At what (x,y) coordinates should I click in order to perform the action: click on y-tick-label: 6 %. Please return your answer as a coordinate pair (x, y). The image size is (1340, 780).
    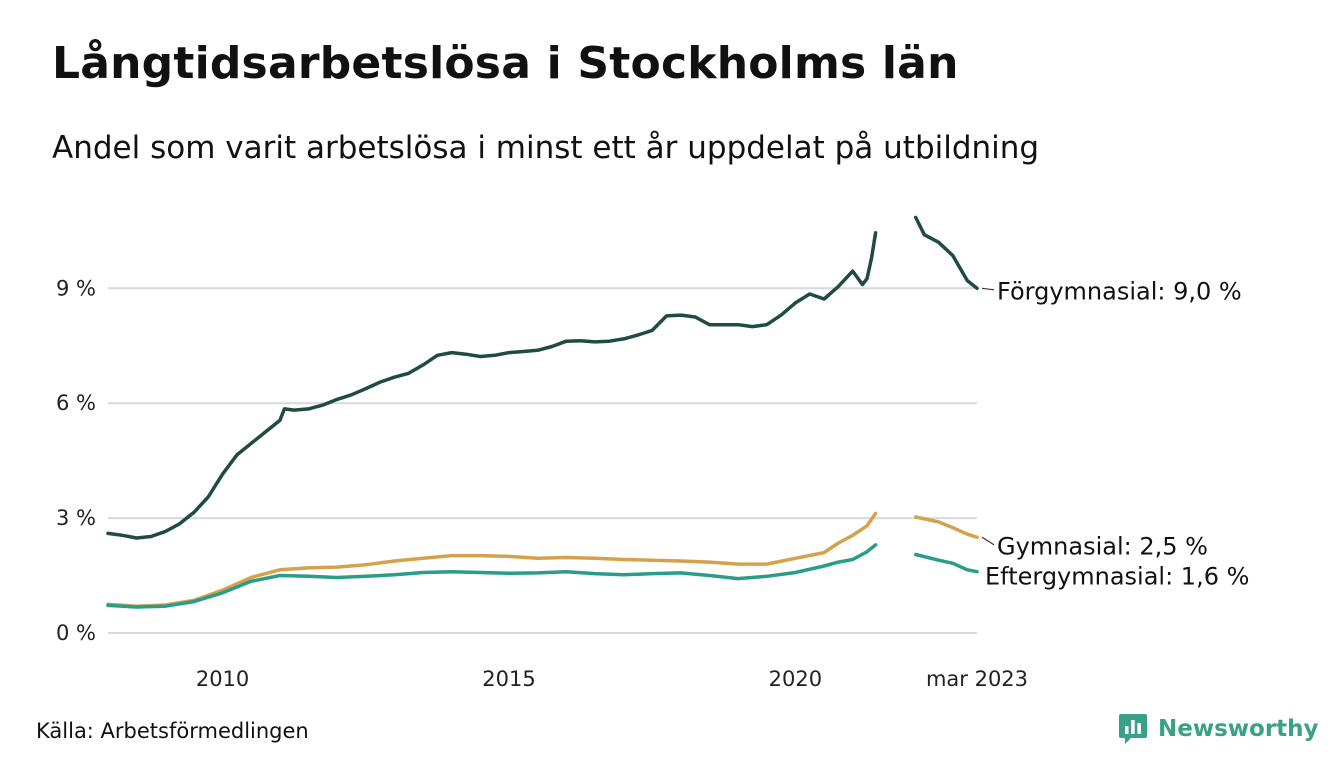
    Looking at the image, I should click on (76, 403).